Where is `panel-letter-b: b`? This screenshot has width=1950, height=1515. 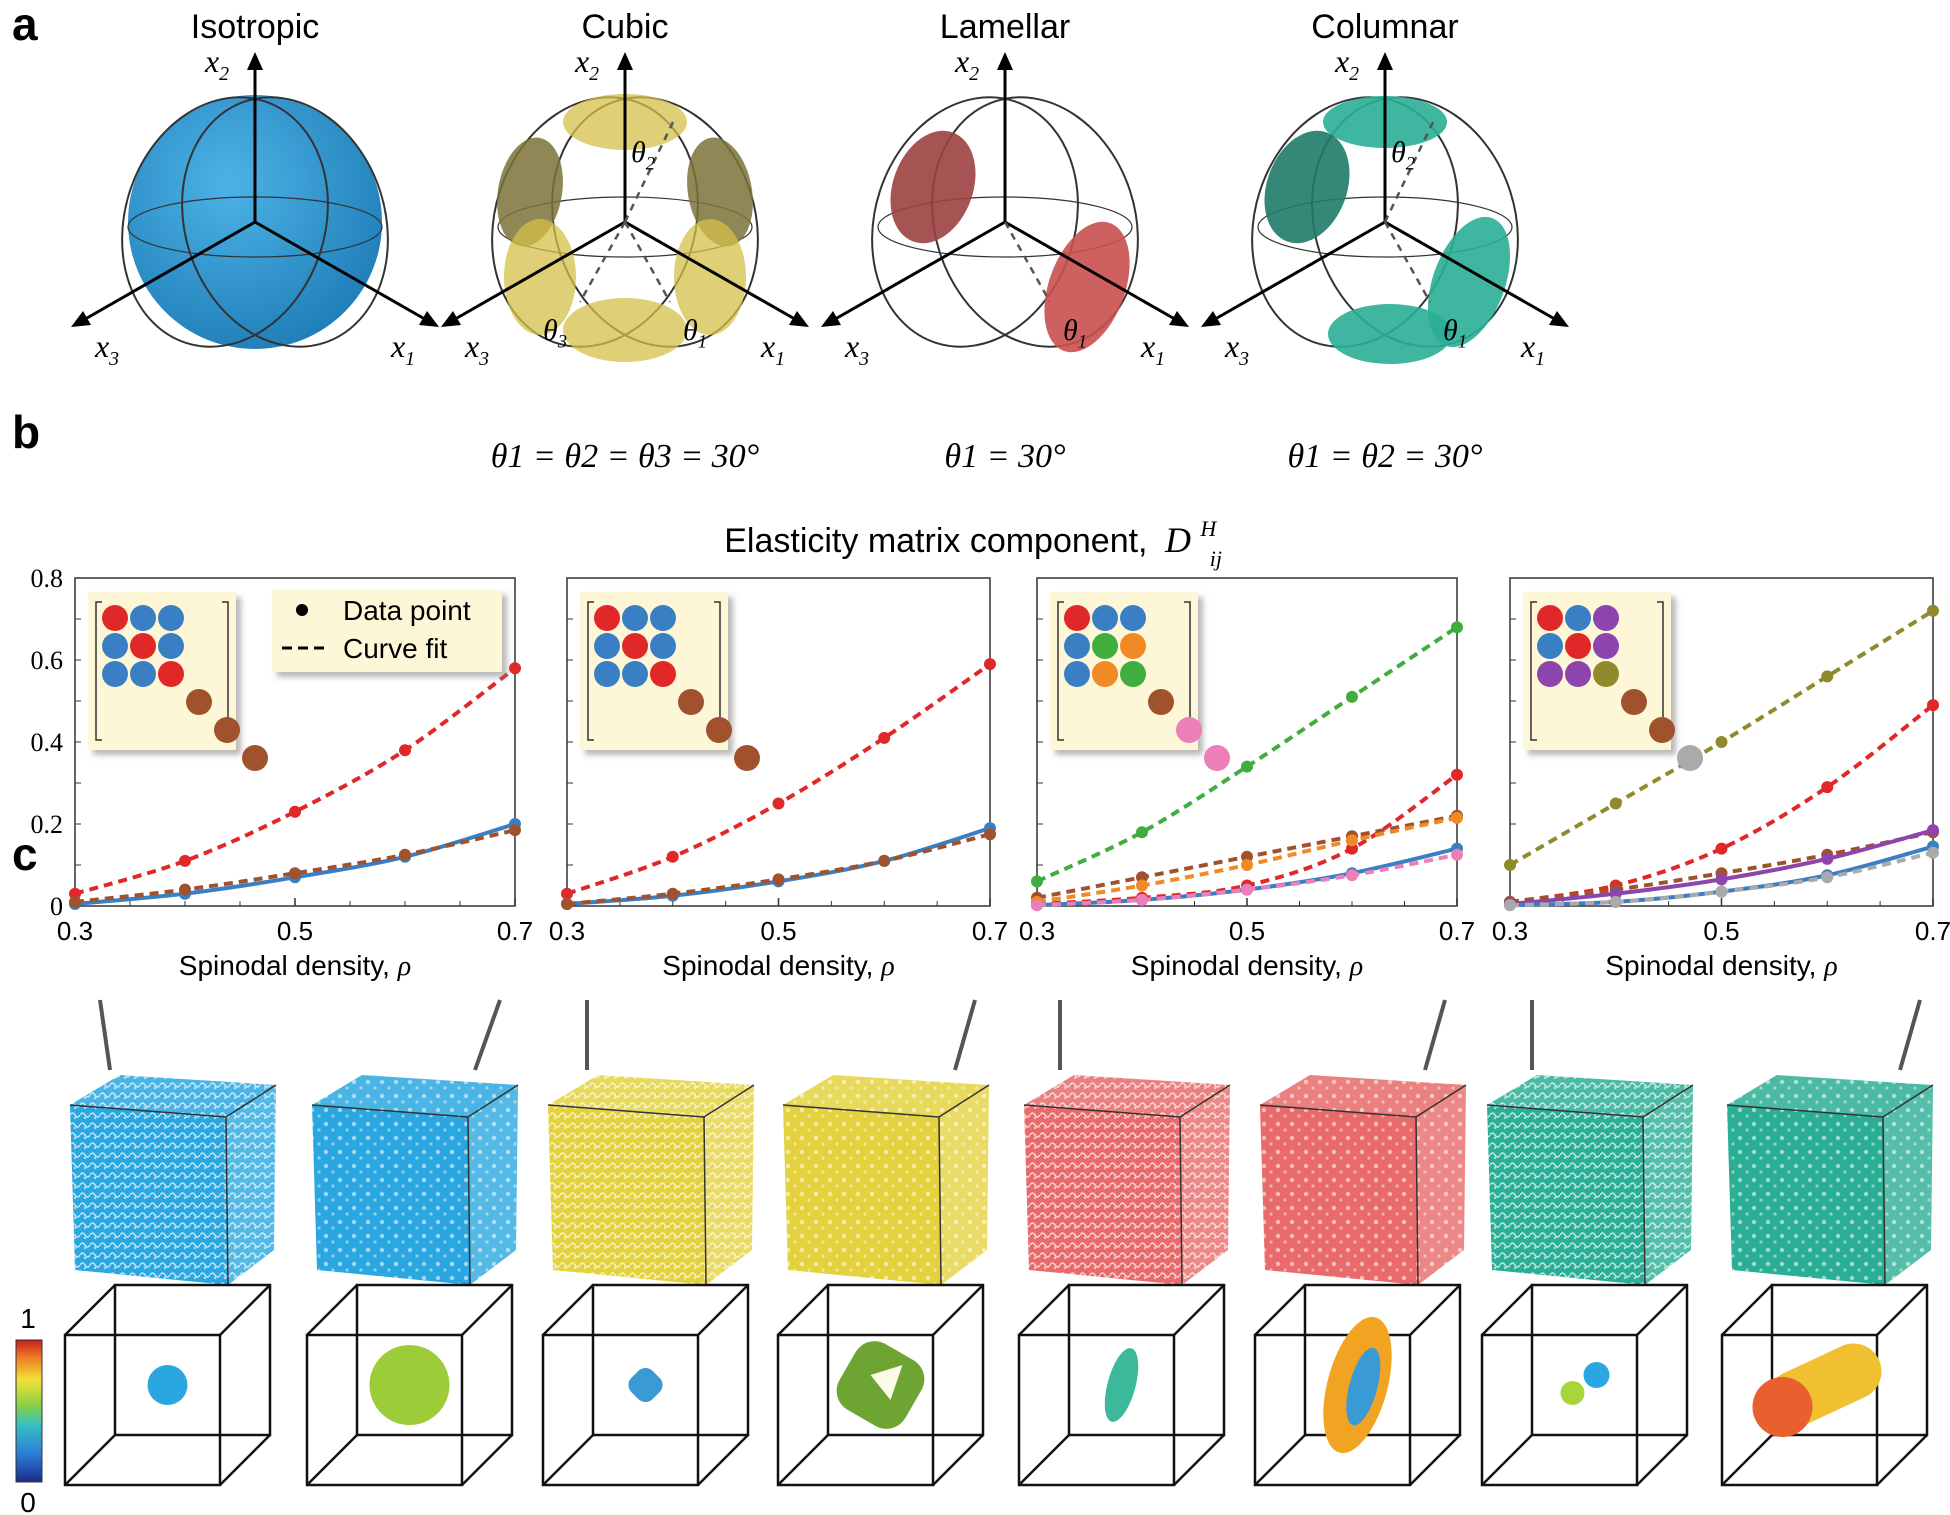
panel-letter-b: b is located at coordinates (26, 432).